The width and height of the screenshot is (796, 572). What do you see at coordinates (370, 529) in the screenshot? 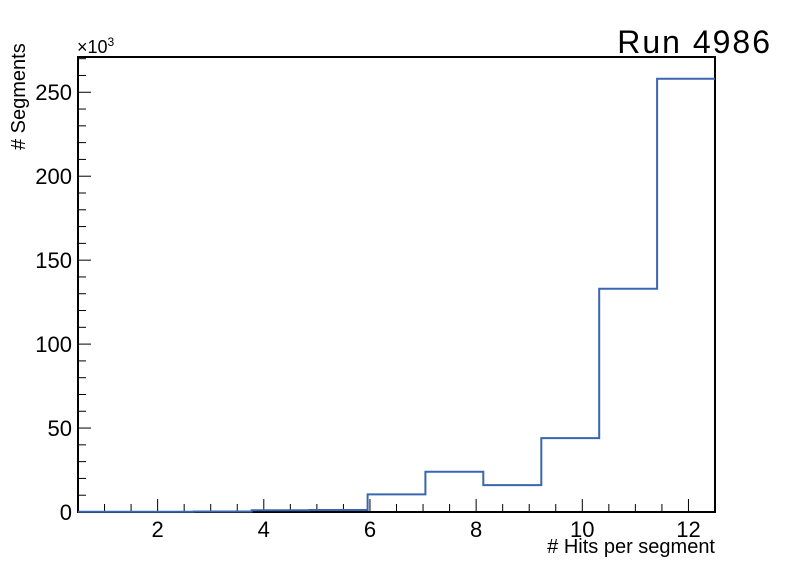
I see `x-tick-label: 6` at bounding box center [370, 529].